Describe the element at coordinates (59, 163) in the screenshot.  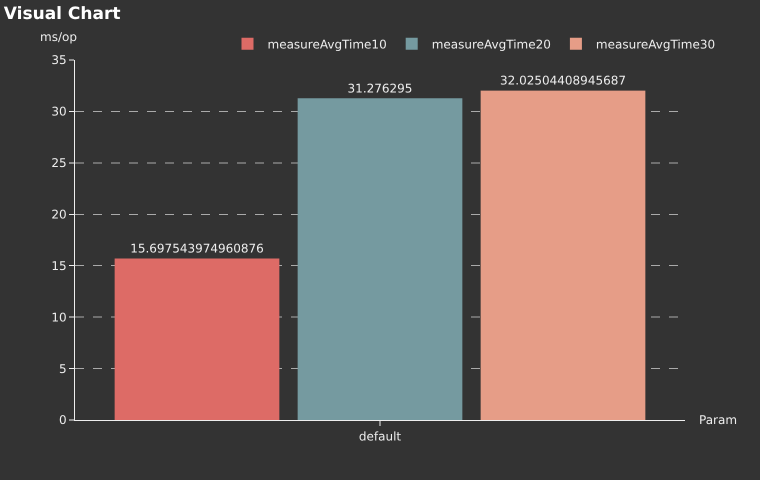
I see `y-tick-label: 25` at that location.